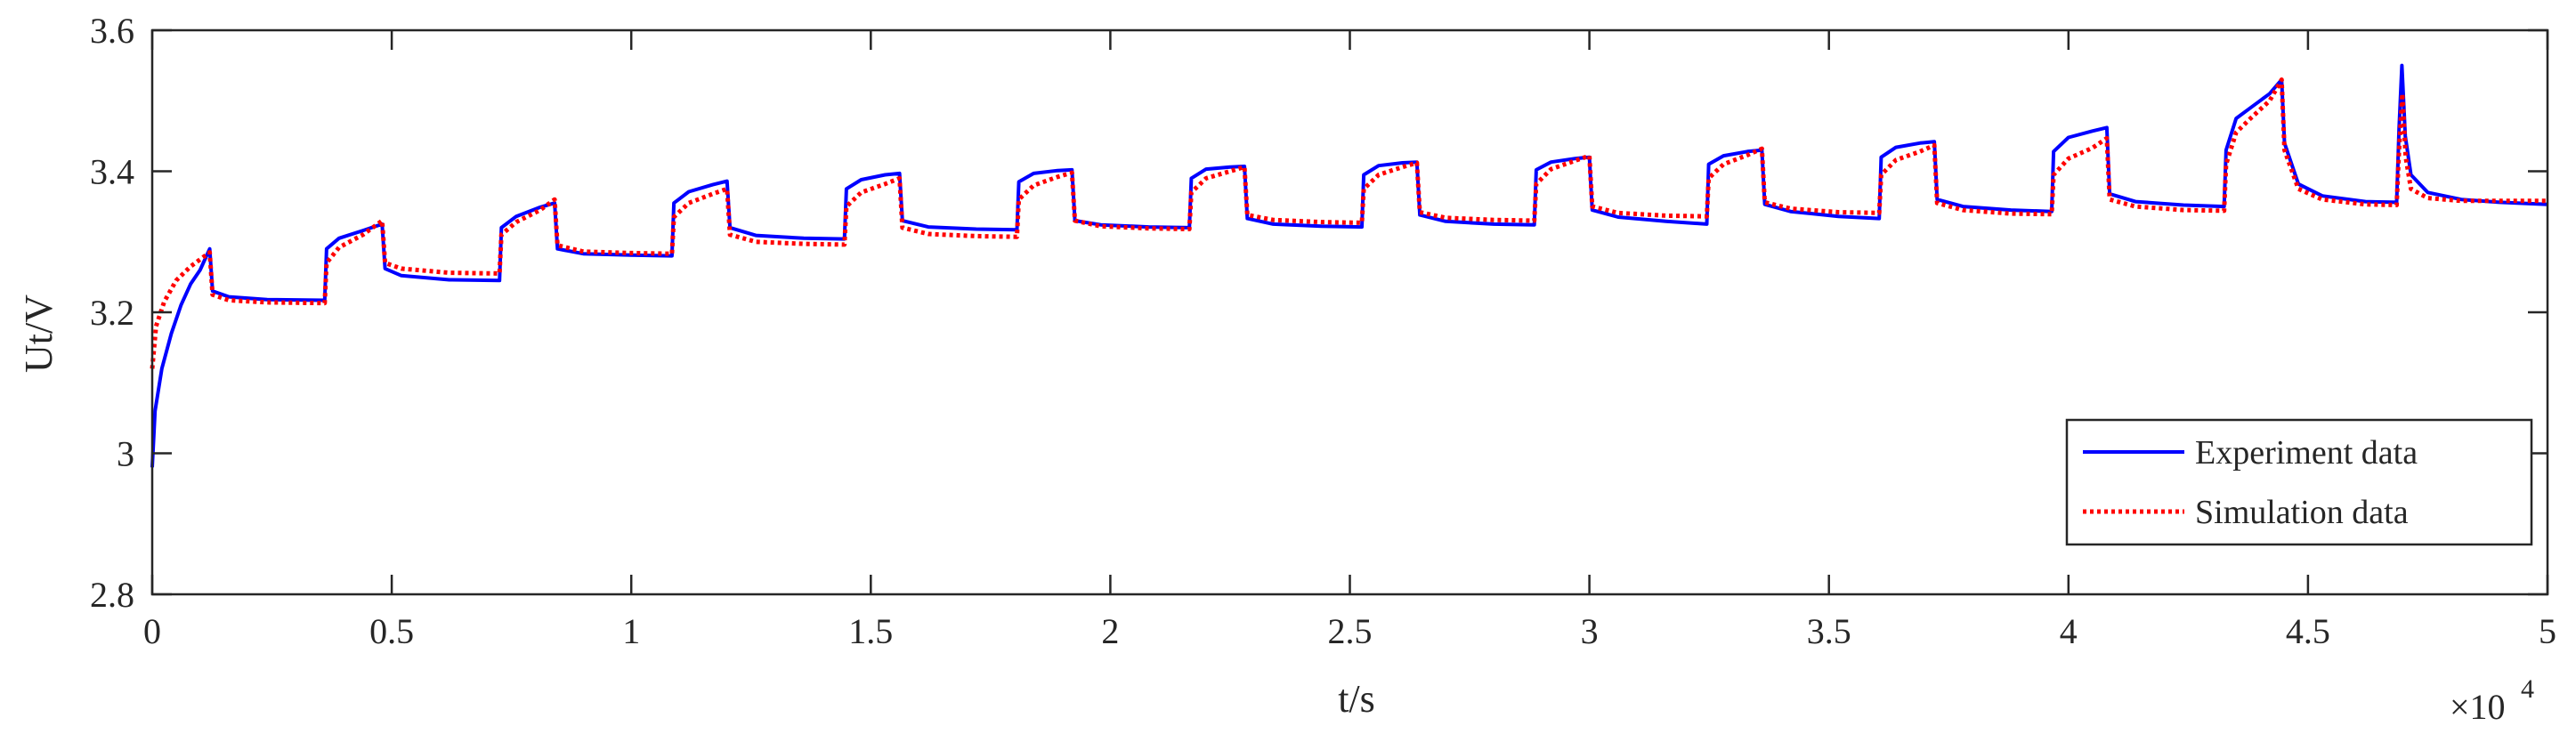 This screenshot has width=2576, height=750. I want to click on x-tick-label: 0.5, so click(391, 631).